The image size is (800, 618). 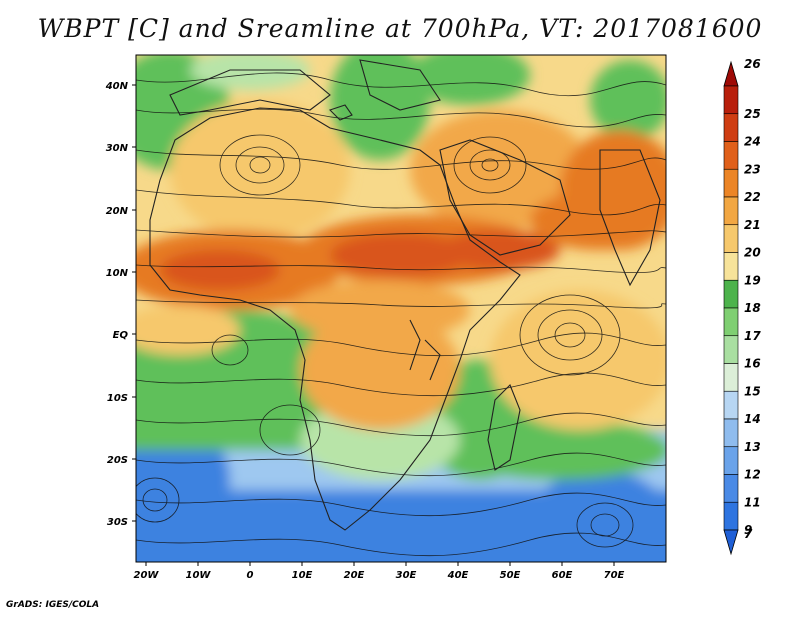 I want to click on colorbar-label: 21, so click(x=752, y=225).